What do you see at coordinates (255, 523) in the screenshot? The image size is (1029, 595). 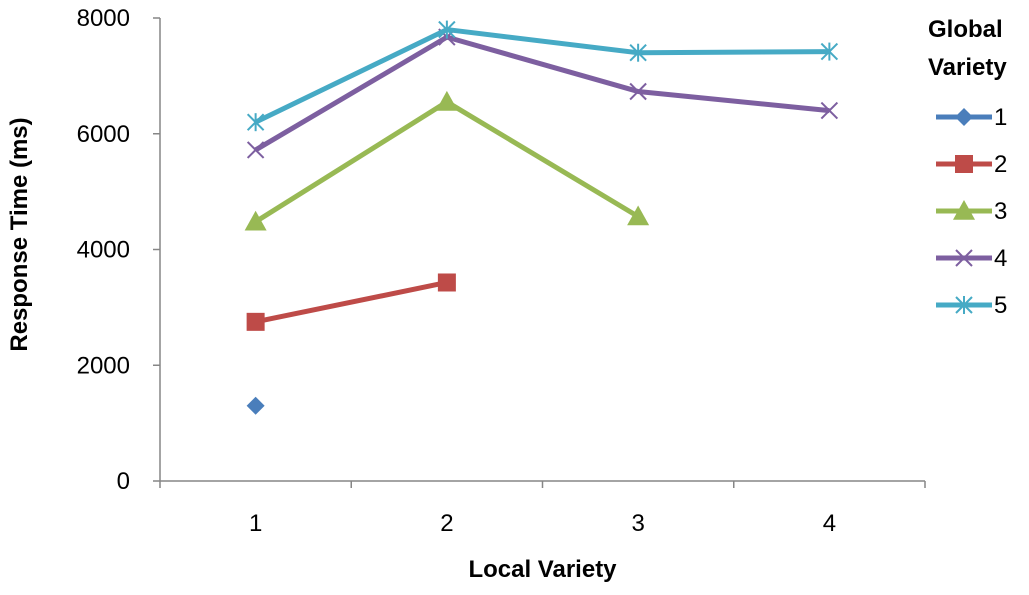 I see `x-tick-label: 1` at bounding box center [255, 523].